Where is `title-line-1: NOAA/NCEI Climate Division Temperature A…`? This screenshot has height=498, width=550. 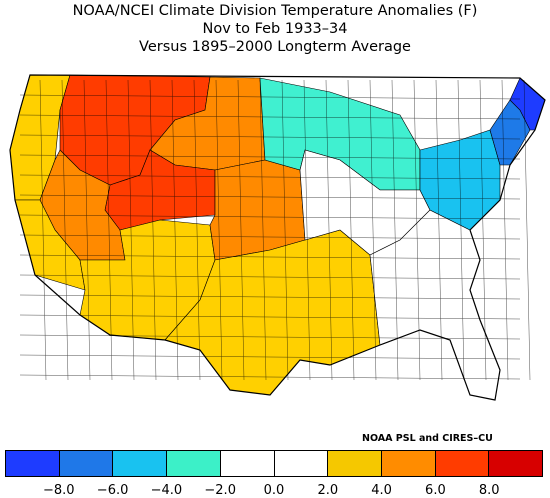
title-line-1: NOAA/NCEI Climate Division Temperature A… is located at coordinates (275, 11).